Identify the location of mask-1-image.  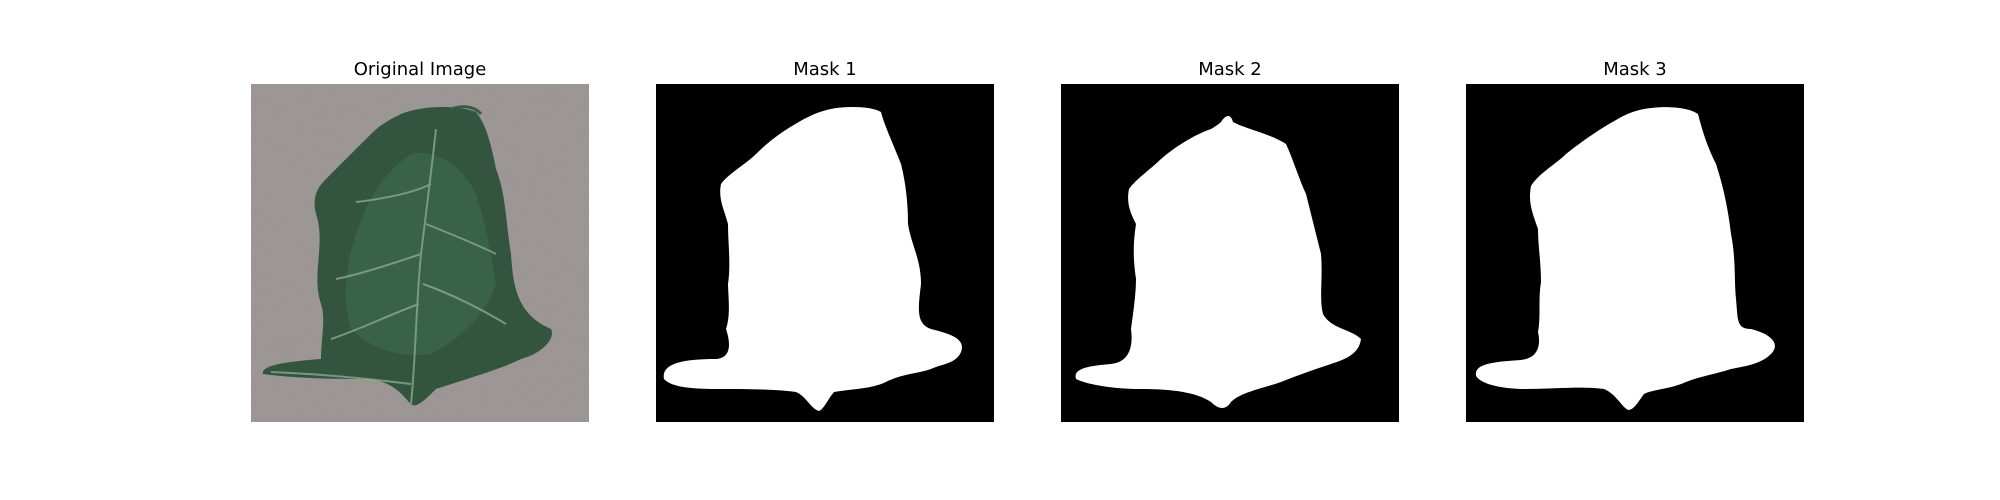
(825, 253).